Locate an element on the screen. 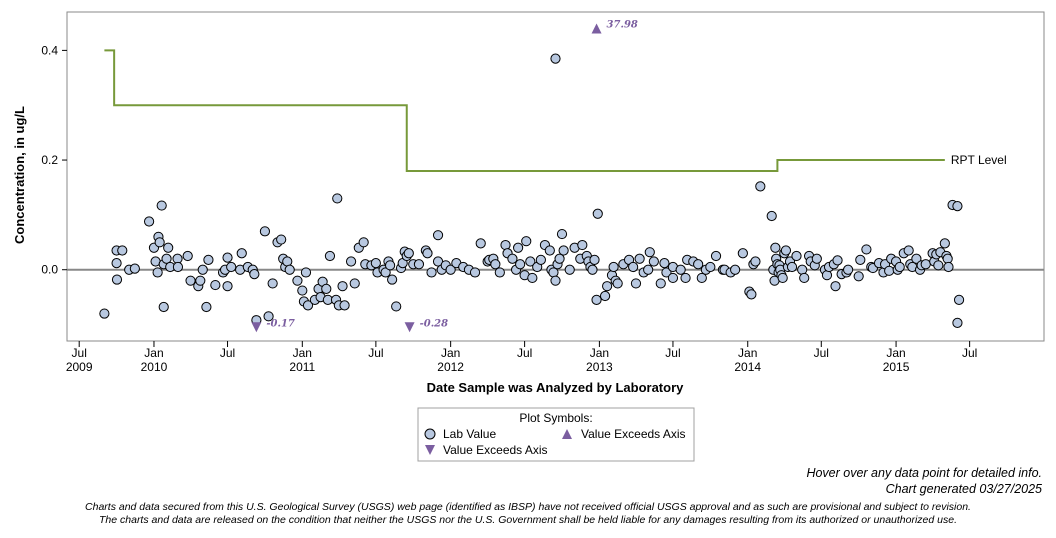  exceeds-axis-up-marker is located at coordinates (596, 28).